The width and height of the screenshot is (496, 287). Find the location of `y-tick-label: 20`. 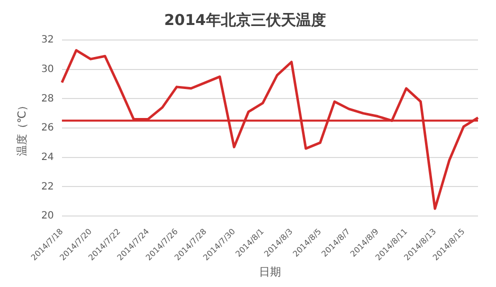

y-tick-label: 20 is located at coordinates (47, 216).